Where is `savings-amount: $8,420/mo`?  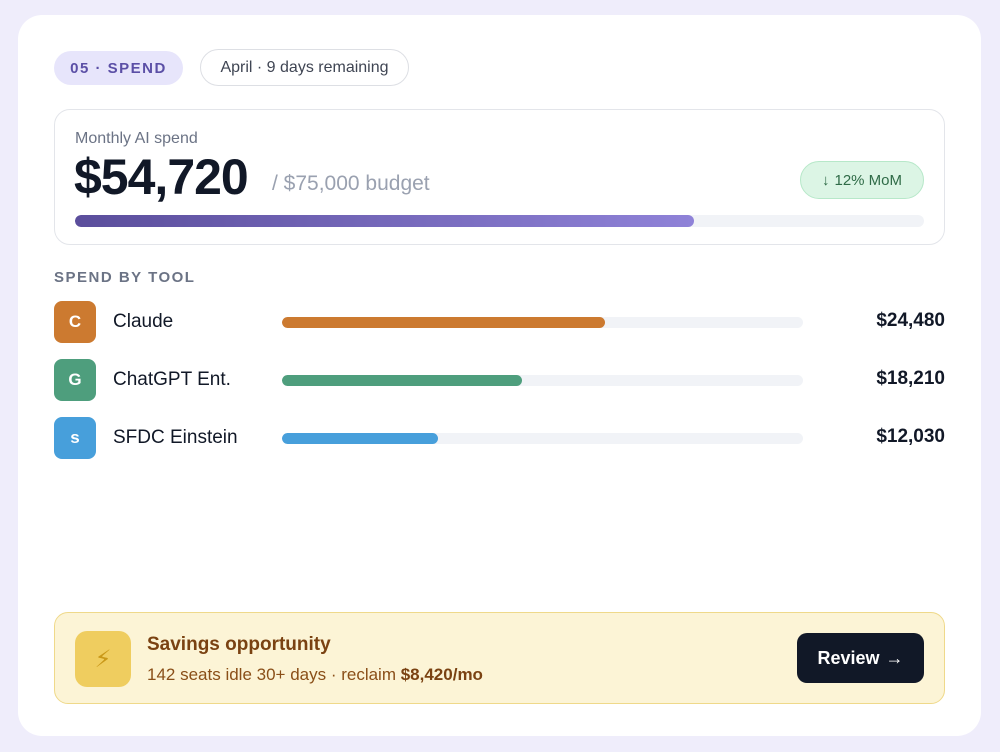 savings-amount: $8,420/mo is located at coordinates (441, 674).